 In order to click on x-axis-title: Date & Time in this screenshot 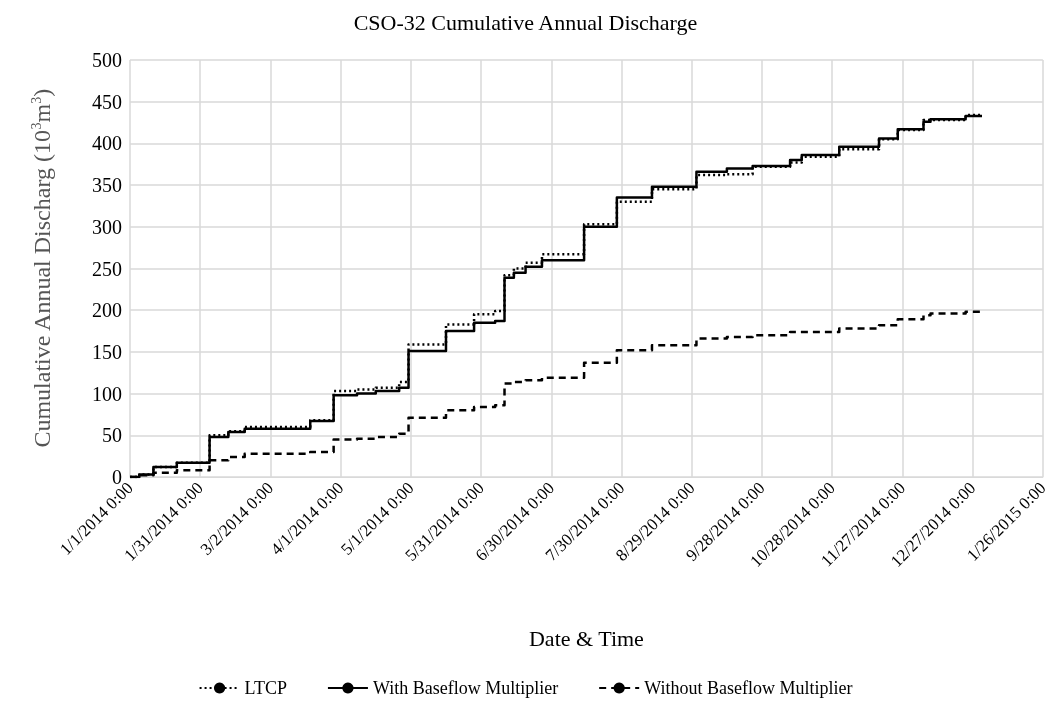, I will do `click(586, 638)`.